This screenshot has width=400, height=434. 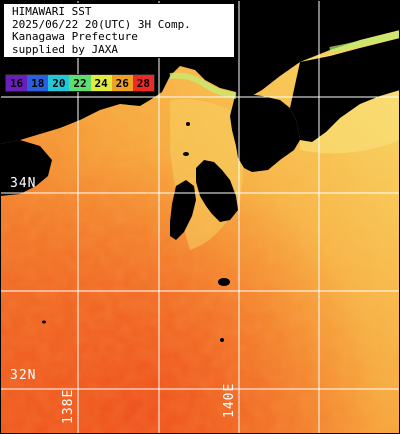 I want to click on color-legend: 16 18 20 22 24 26 28, so click(x=80, y=83).